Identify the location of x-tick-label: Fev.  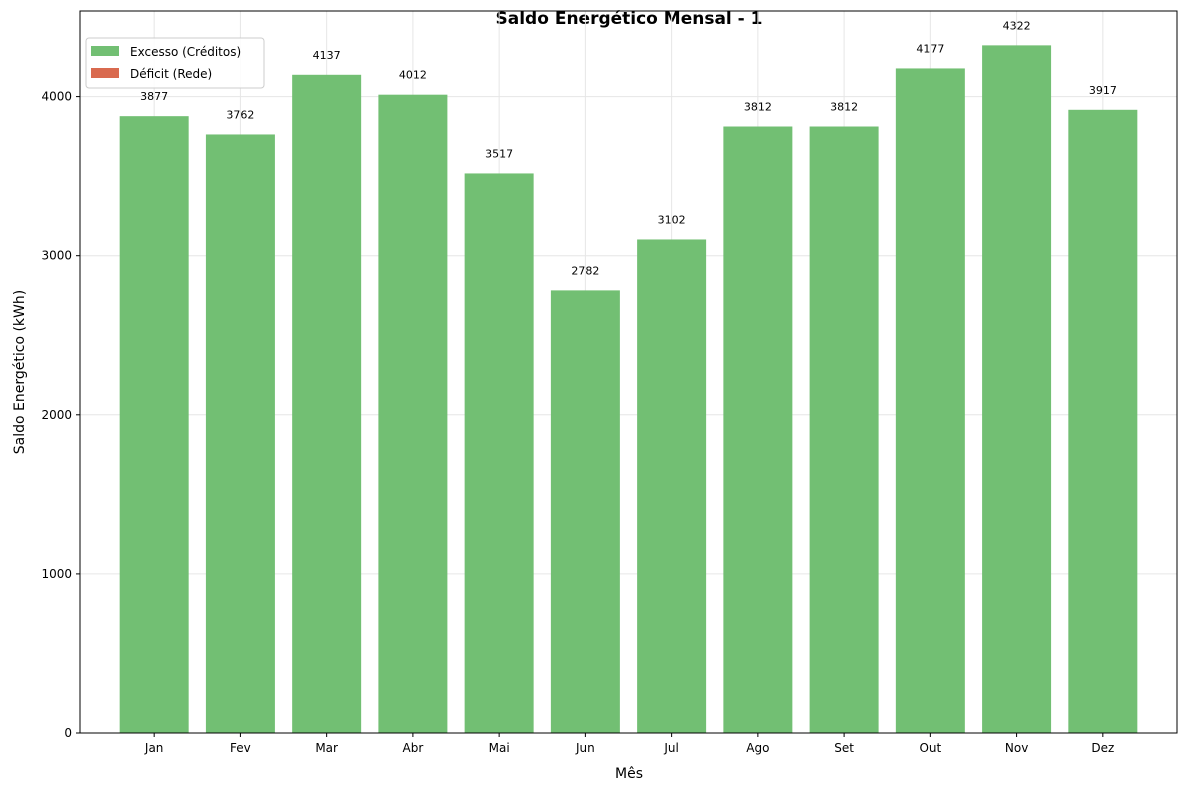
(240, 748).